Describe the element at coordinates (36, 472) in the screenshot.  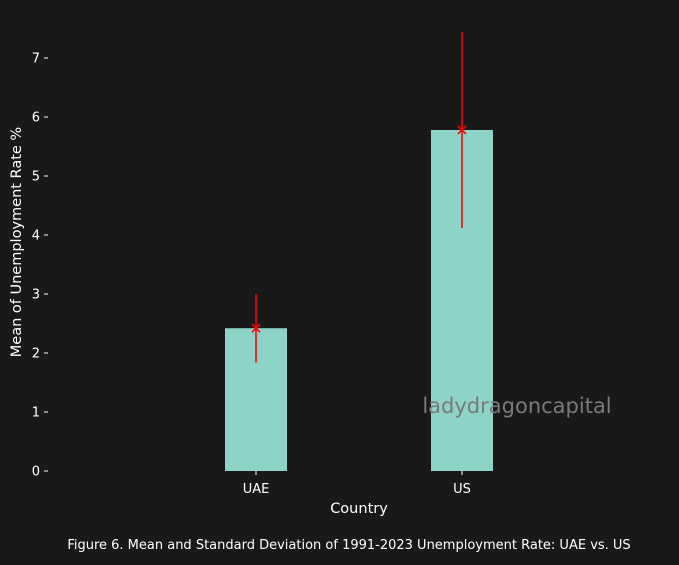
I see `y-tick-label: 0` at that location.